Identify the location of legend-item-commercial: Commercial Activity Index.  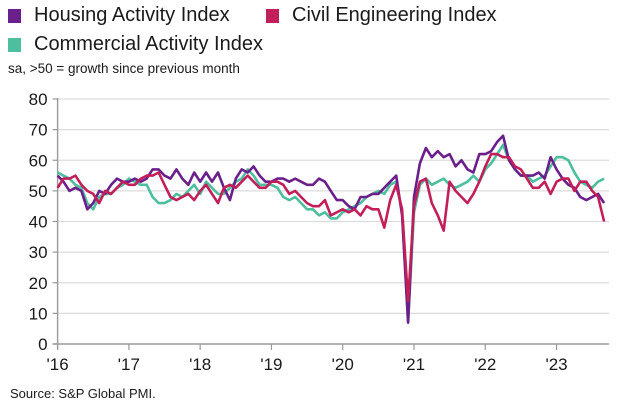
(135, 44).